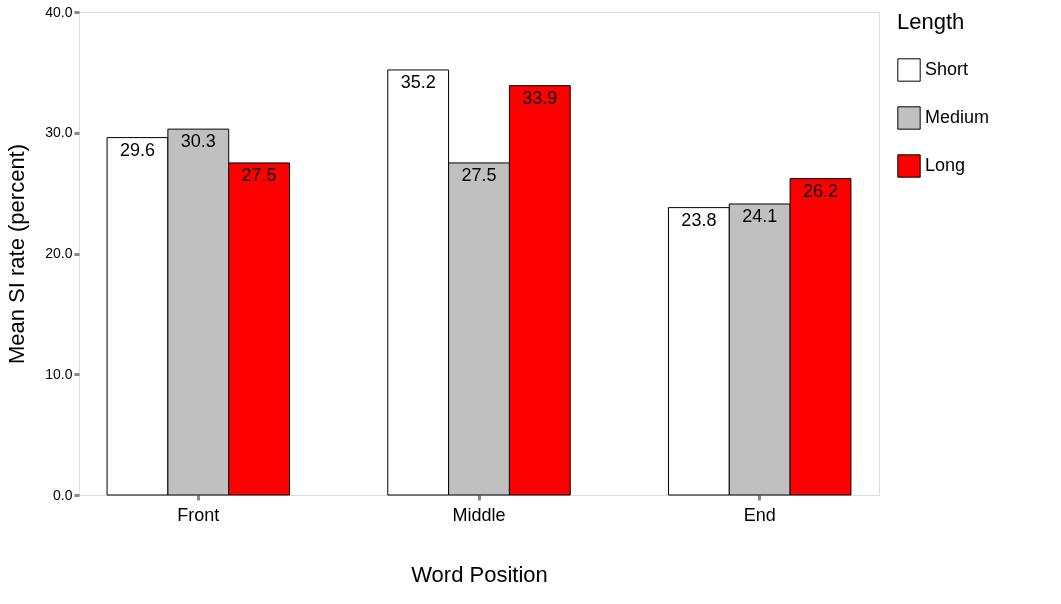 The image size is (1061, 604). Describe the element at coordinates (63, 494) in the screenshot. I see `y-tick-label: 0.0` at that location.